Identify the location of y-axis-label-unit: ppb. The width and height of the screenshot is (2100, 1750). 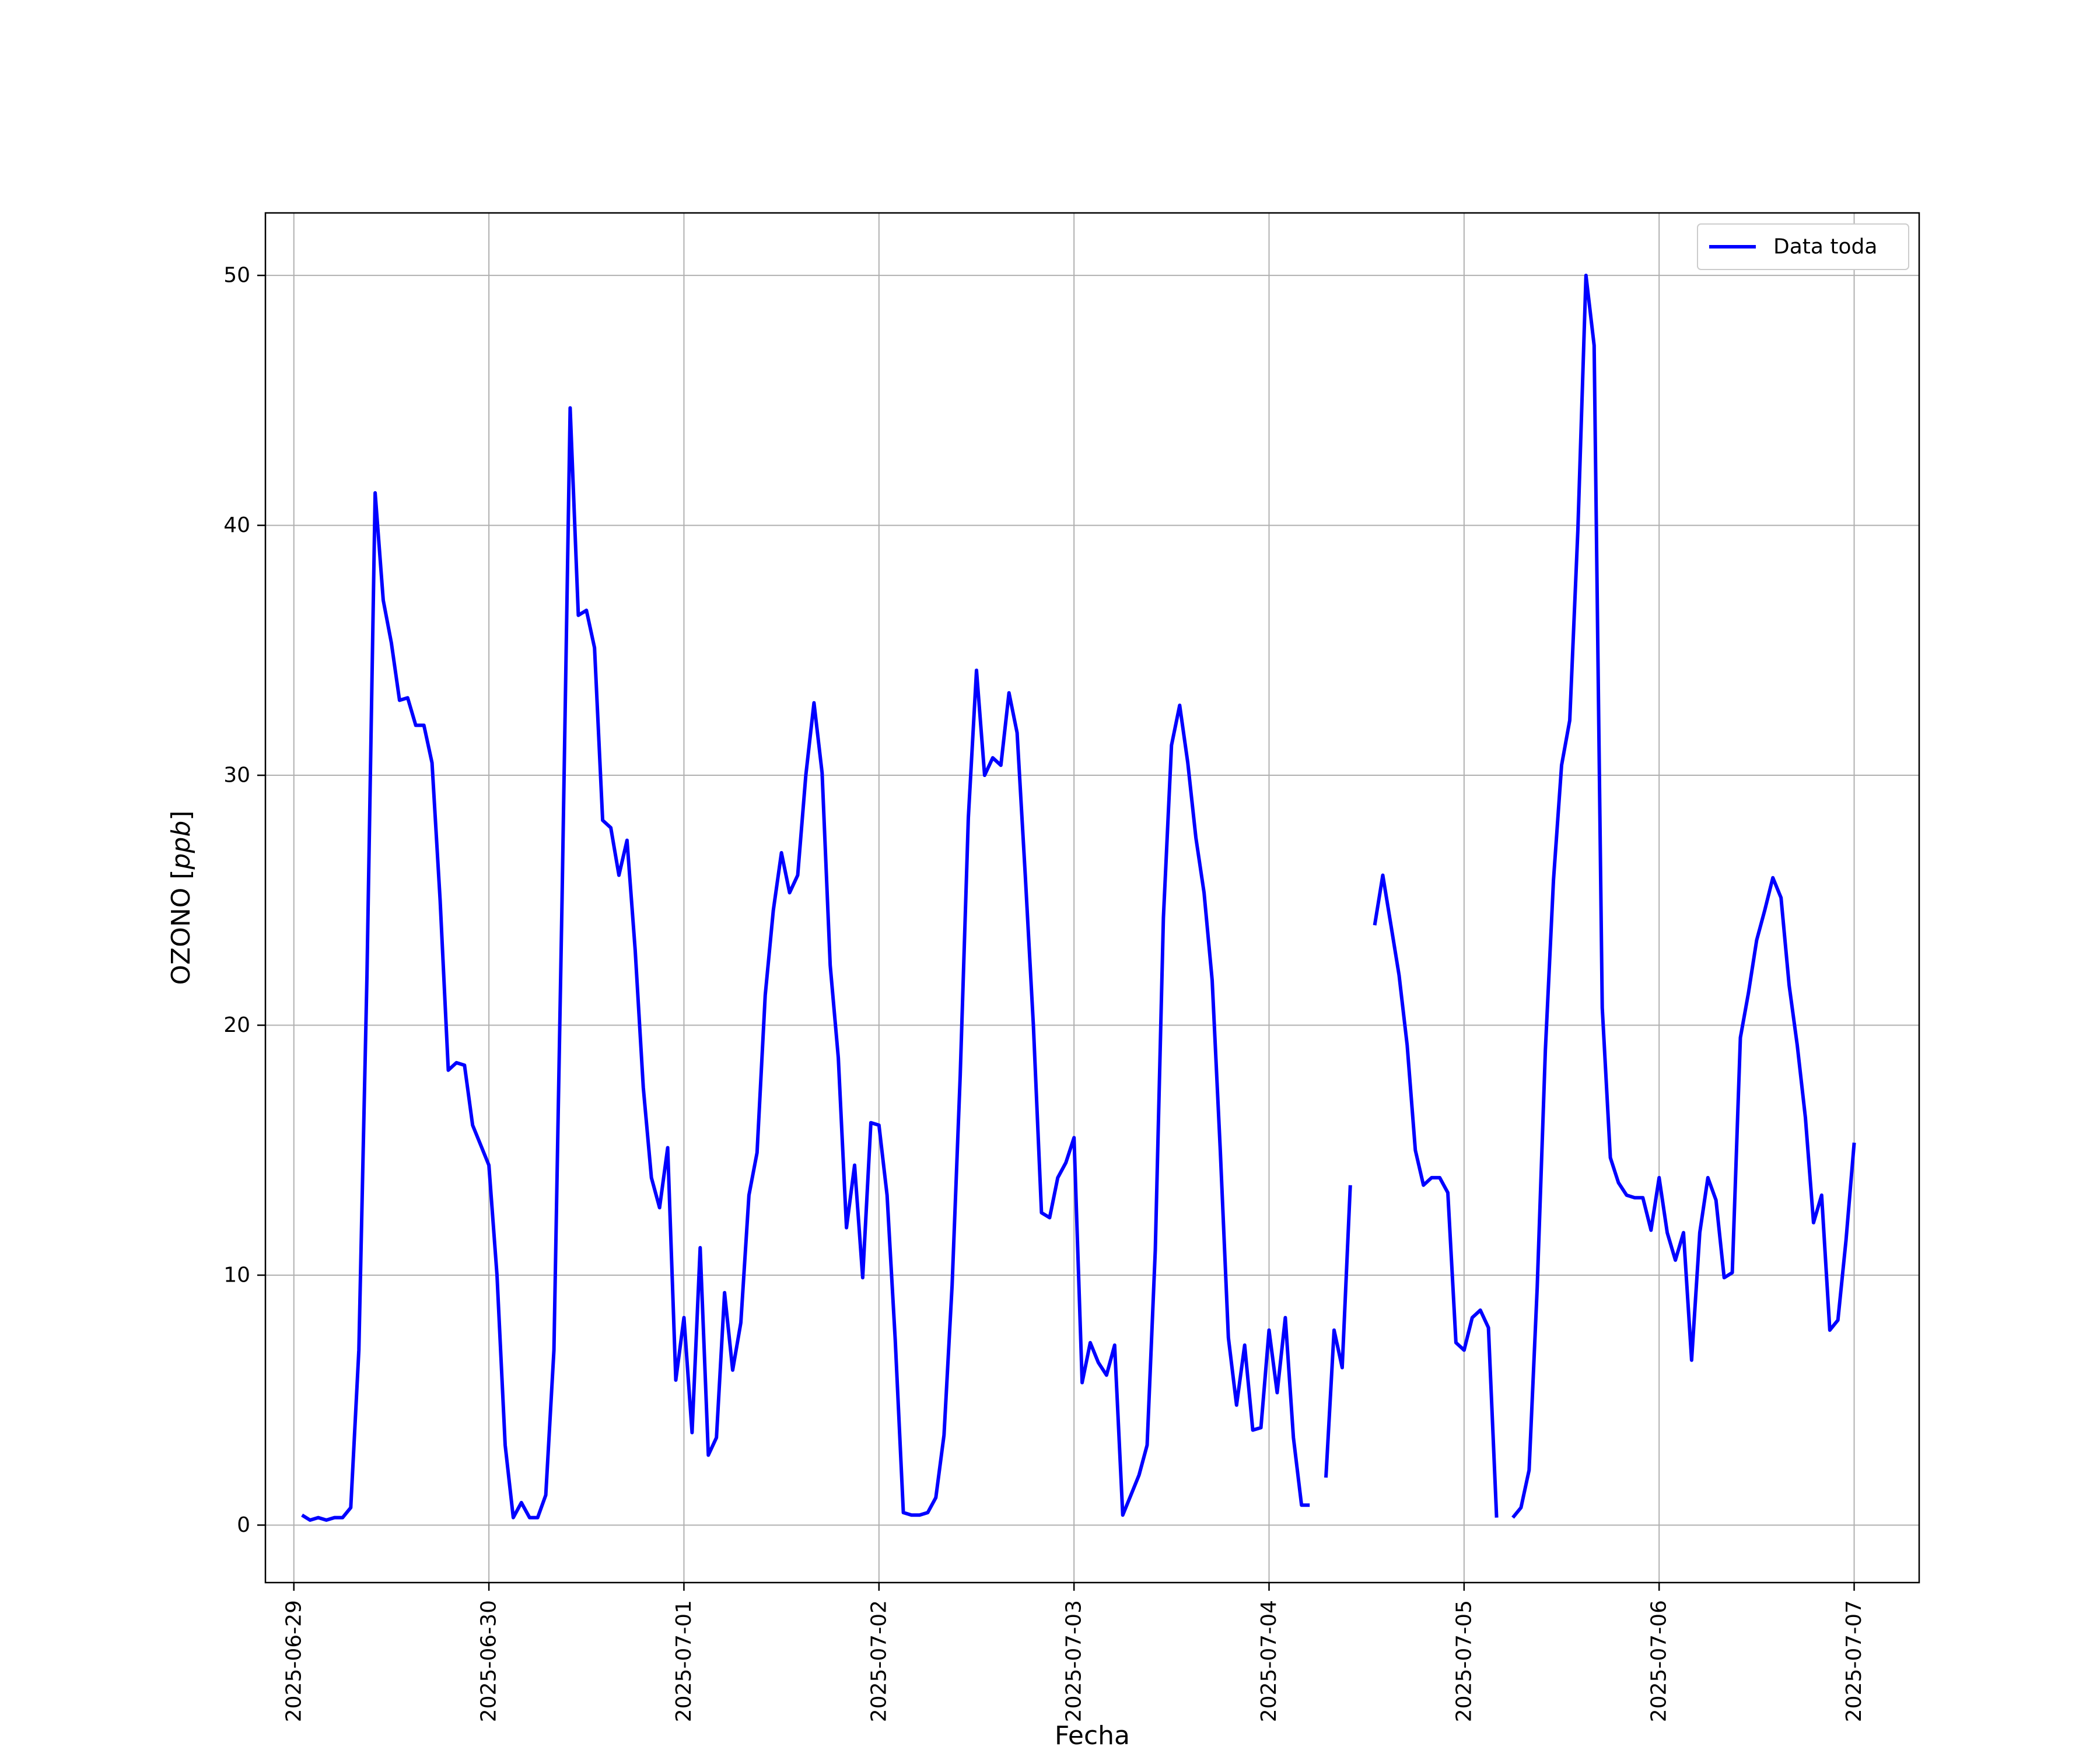
(181, 845).